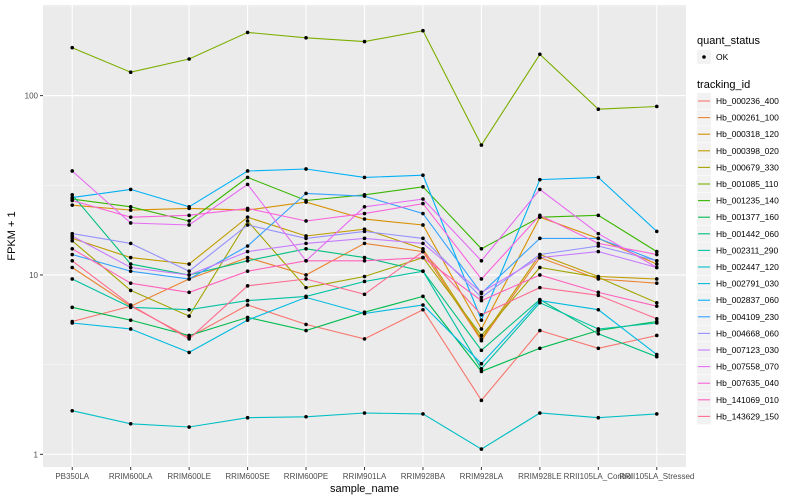 The image size is (800, 500). What do you see at coordinates (747, 151) in the screenshot?
I see `legend-label-Hb_000398_020: Hb_000398_020` at bounding box center [747, 151].